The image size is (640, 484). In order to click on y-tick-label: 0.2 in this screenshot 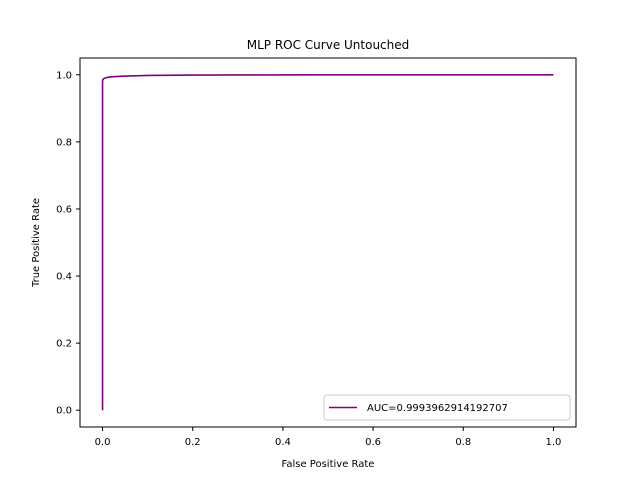, I will do `click(64, 344)`.